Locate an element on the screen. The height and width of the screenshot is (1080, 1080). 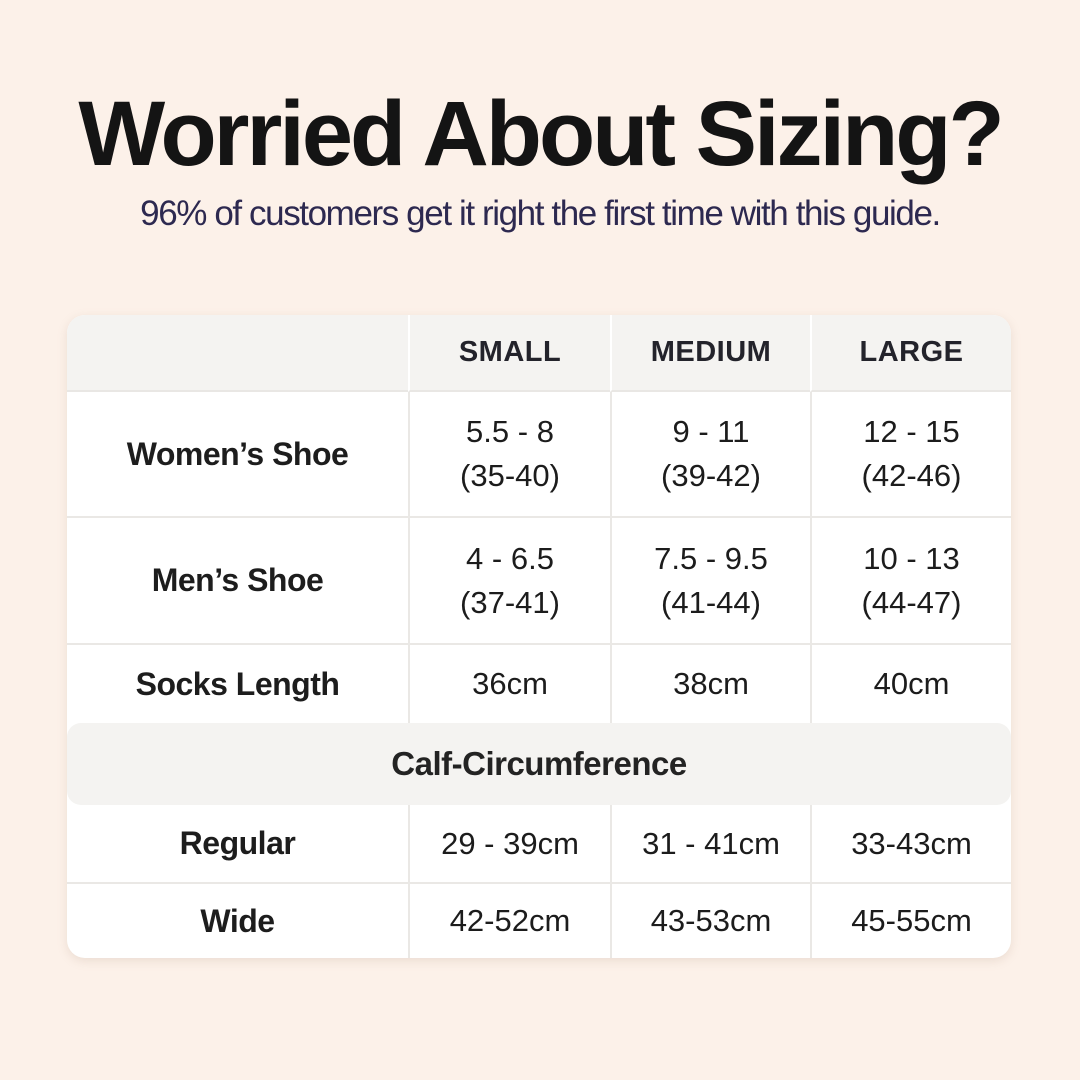
cell-value: 4 - 6.5 is located at coordinates (510, 558).